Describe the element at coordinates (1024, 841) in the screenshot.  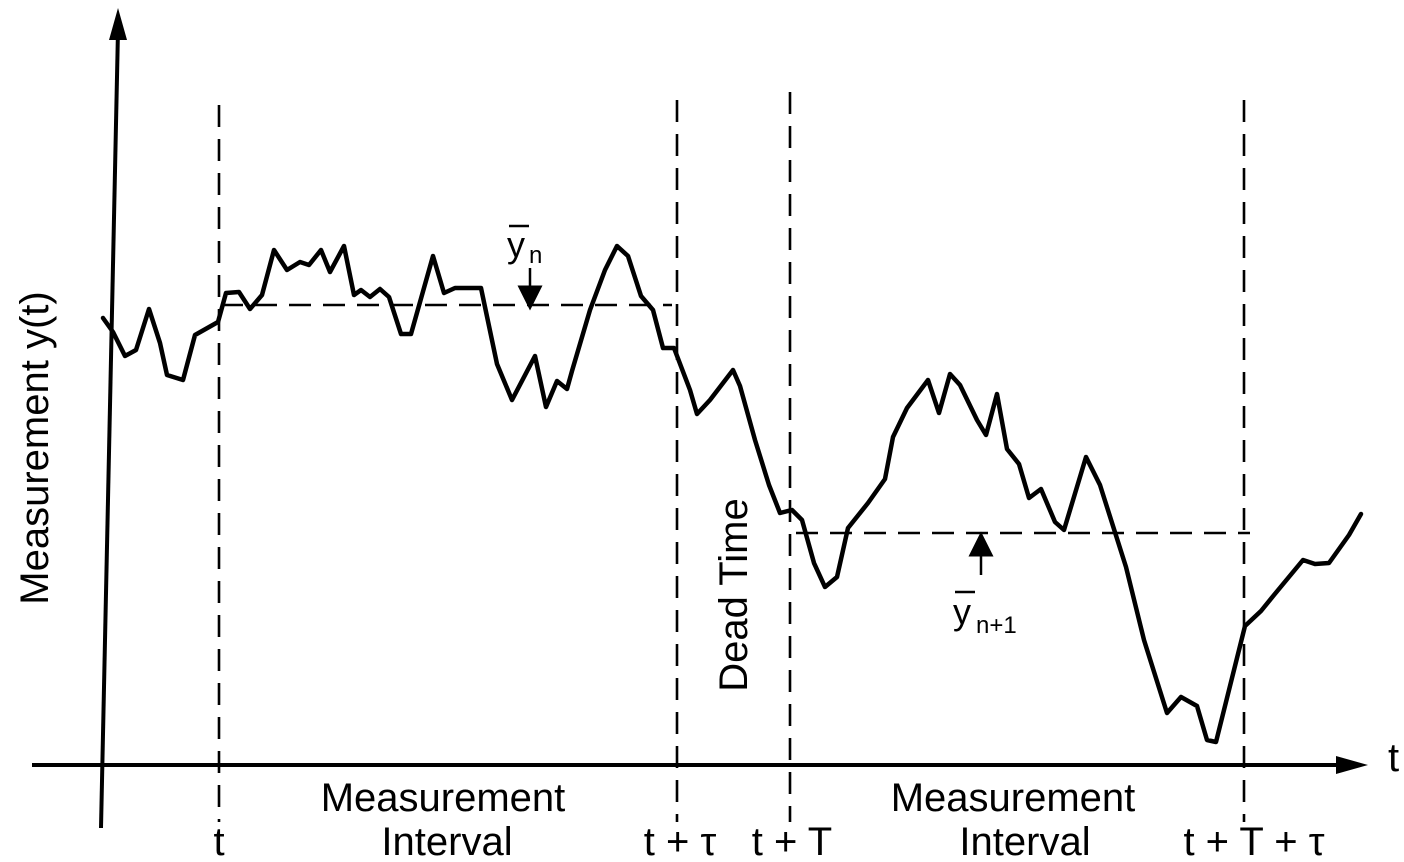
I see `interval-2-label-line-2: Interval` at that location.